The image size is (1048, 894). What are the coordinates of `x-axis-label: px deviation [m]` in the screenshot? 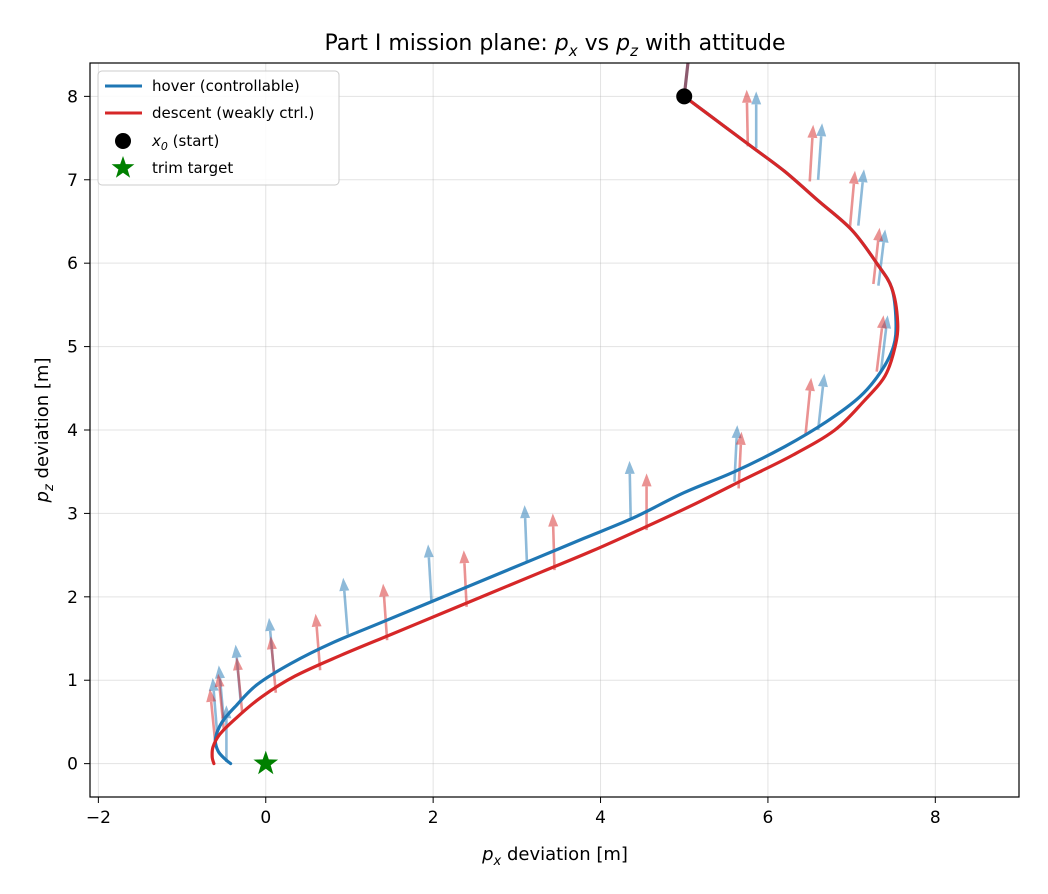 It's located at (554, 856).